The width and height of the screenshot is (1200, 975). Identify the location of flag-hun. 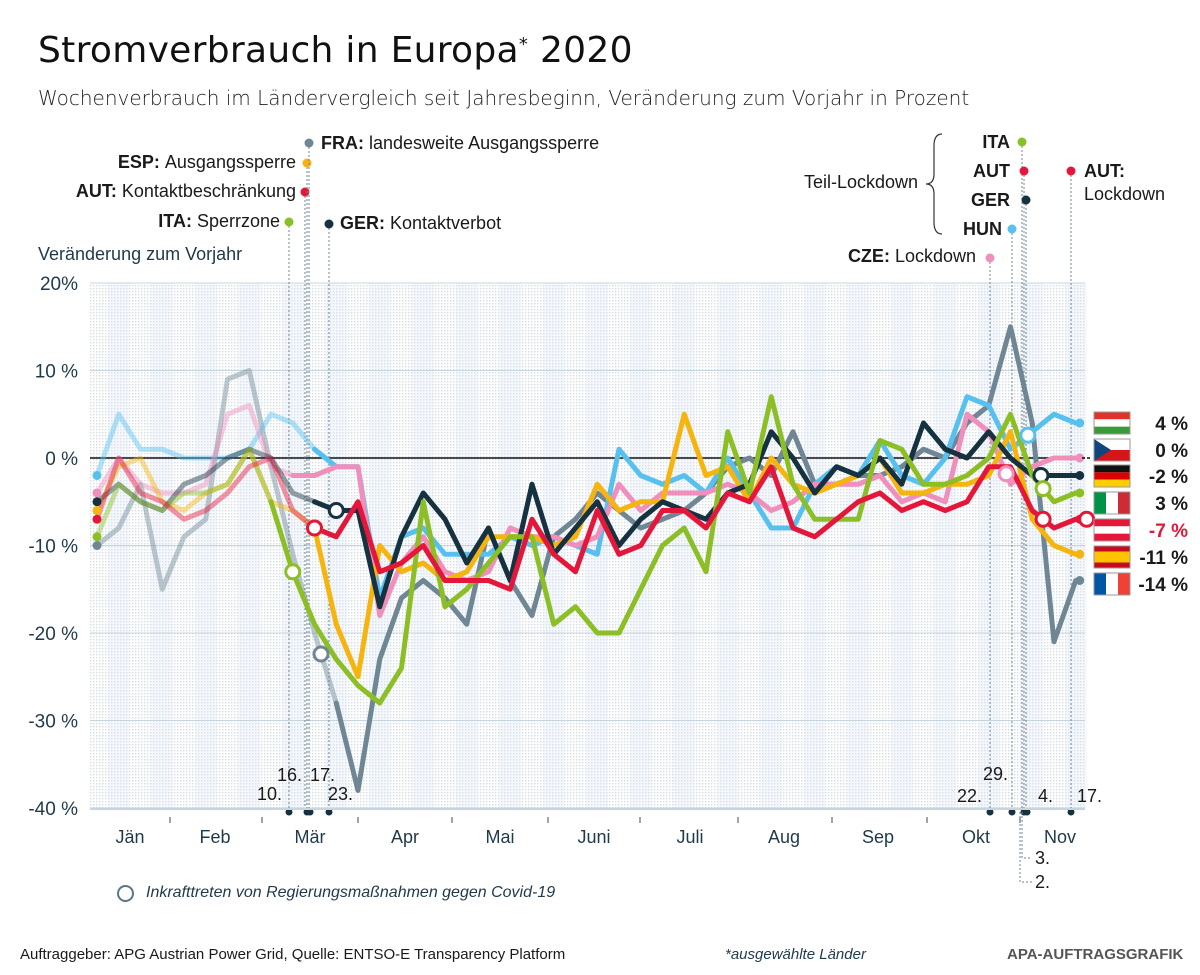
(1112, 423).